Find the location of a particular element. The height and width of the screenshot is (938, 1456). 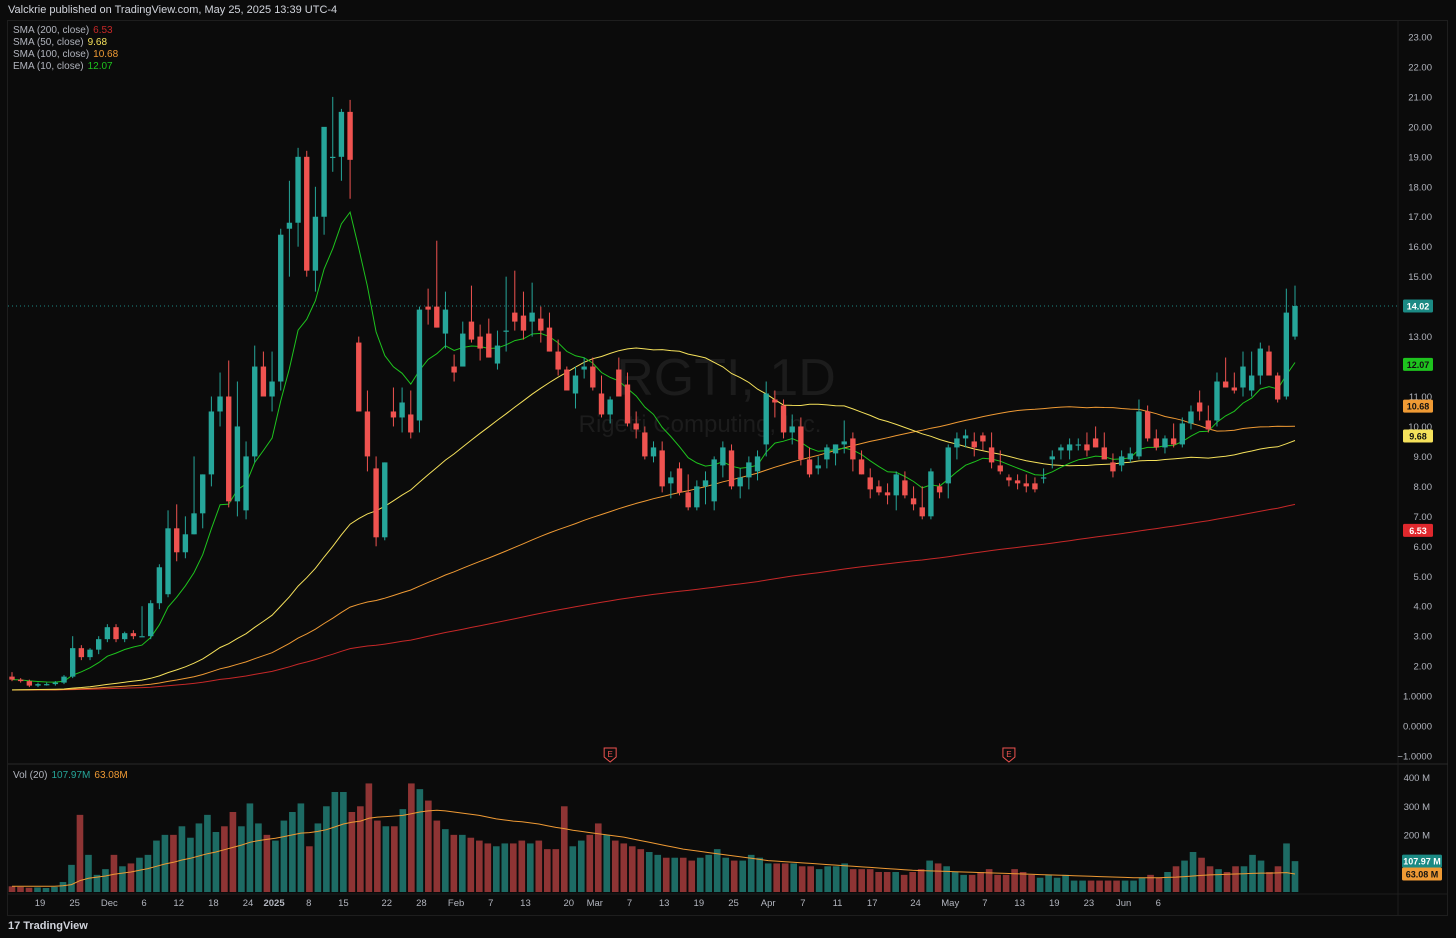

volume-ma-line is located at coordinates (654, 848).